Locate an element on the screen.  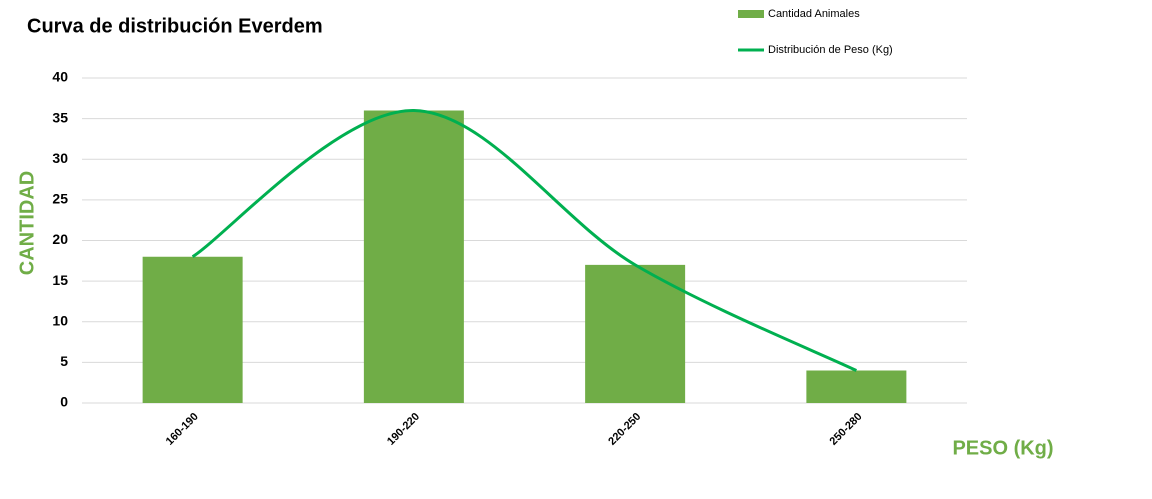
y-tick-label: 20 is located at coordinates (60, 239).